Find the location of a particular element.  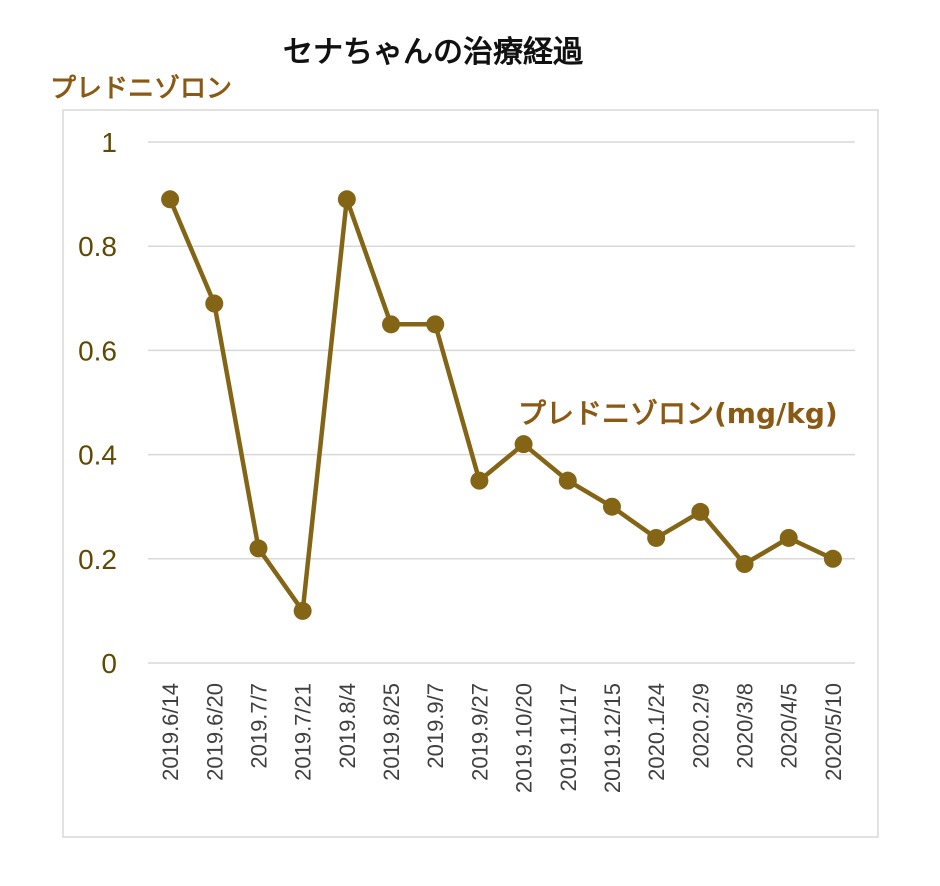

x-tick-label: 2019.8/4 is located at coordinates (347, 726).